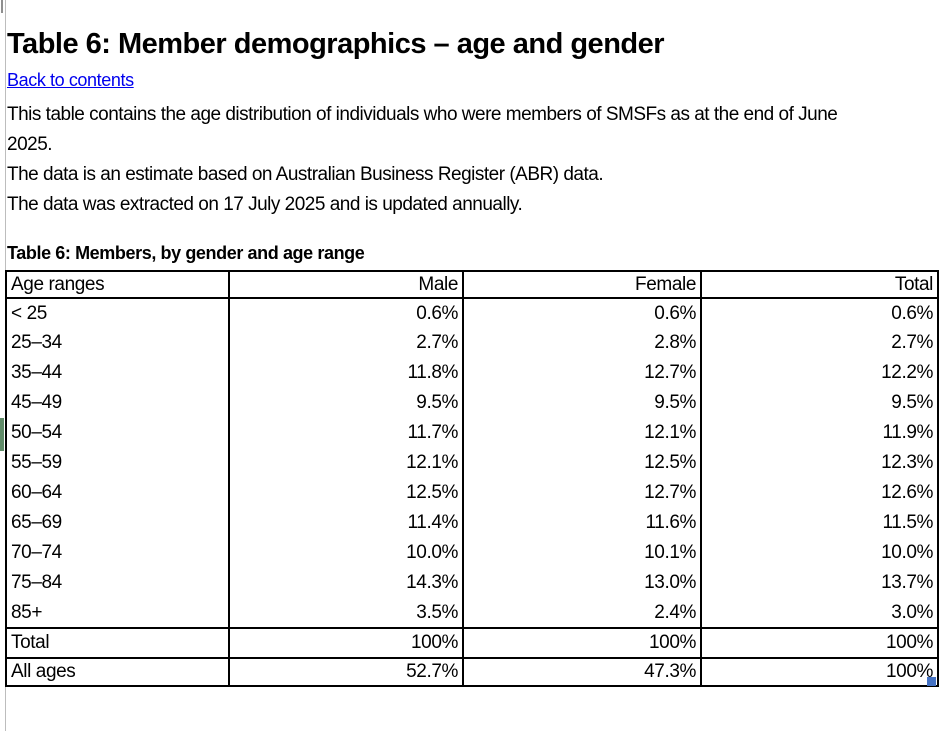 The width and height of the screenshot is (940, 731). What do you see at coordinates (582, 343) in the screenshot?
I see `cell-female: 2.8%` at bounding box center [582, 343].